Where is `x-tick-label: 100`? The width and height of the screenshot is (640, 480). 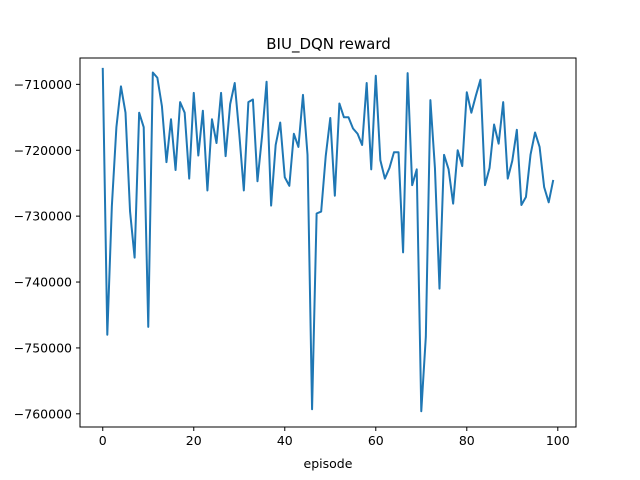 x-tick-label: 100 is located at coordinates (558, 440).